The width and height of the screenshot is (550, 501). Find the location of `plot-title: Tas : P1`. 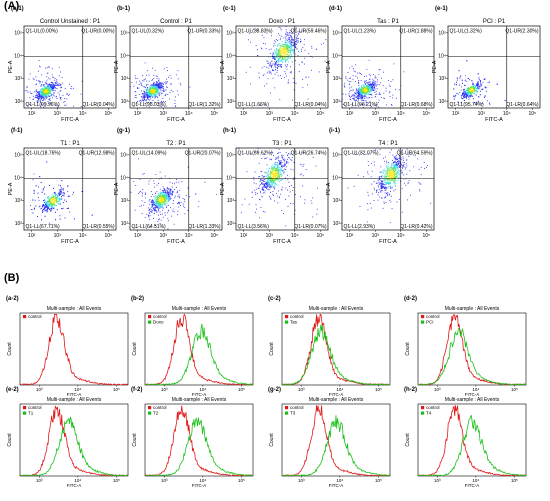

plot-title: Tas : P1 is located at coordinates (388, 22).